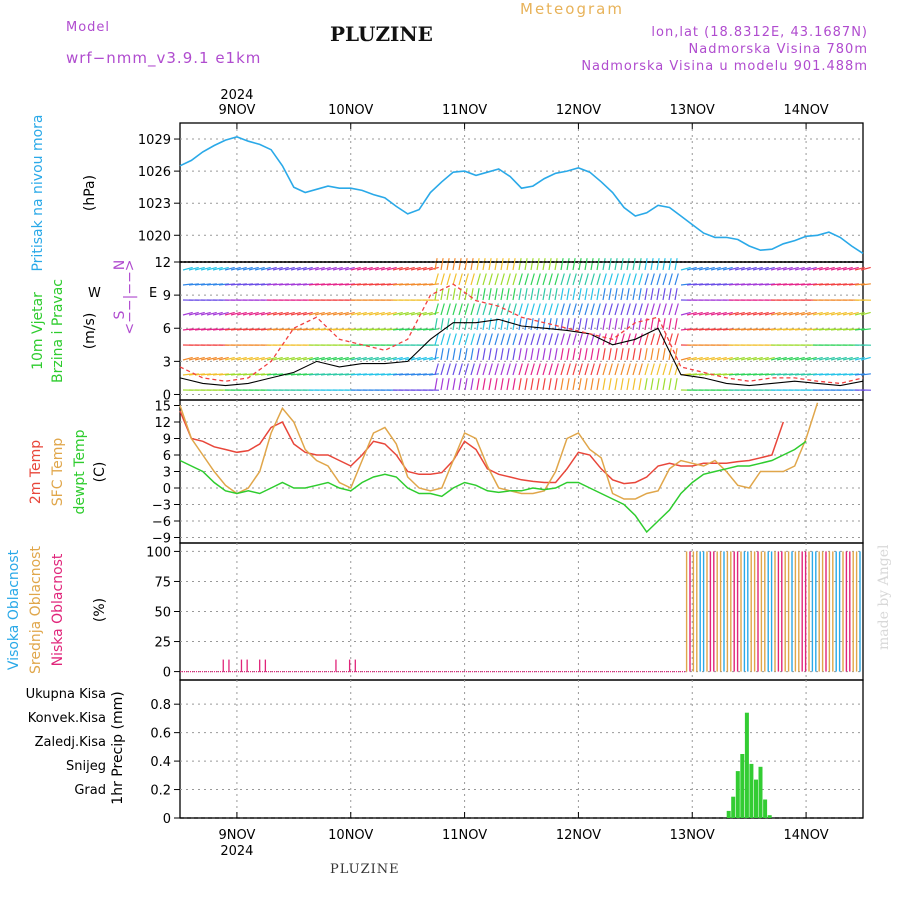 The image size is (900, 900). I want to click on station-title: PLUZINE, so click(381, 34).